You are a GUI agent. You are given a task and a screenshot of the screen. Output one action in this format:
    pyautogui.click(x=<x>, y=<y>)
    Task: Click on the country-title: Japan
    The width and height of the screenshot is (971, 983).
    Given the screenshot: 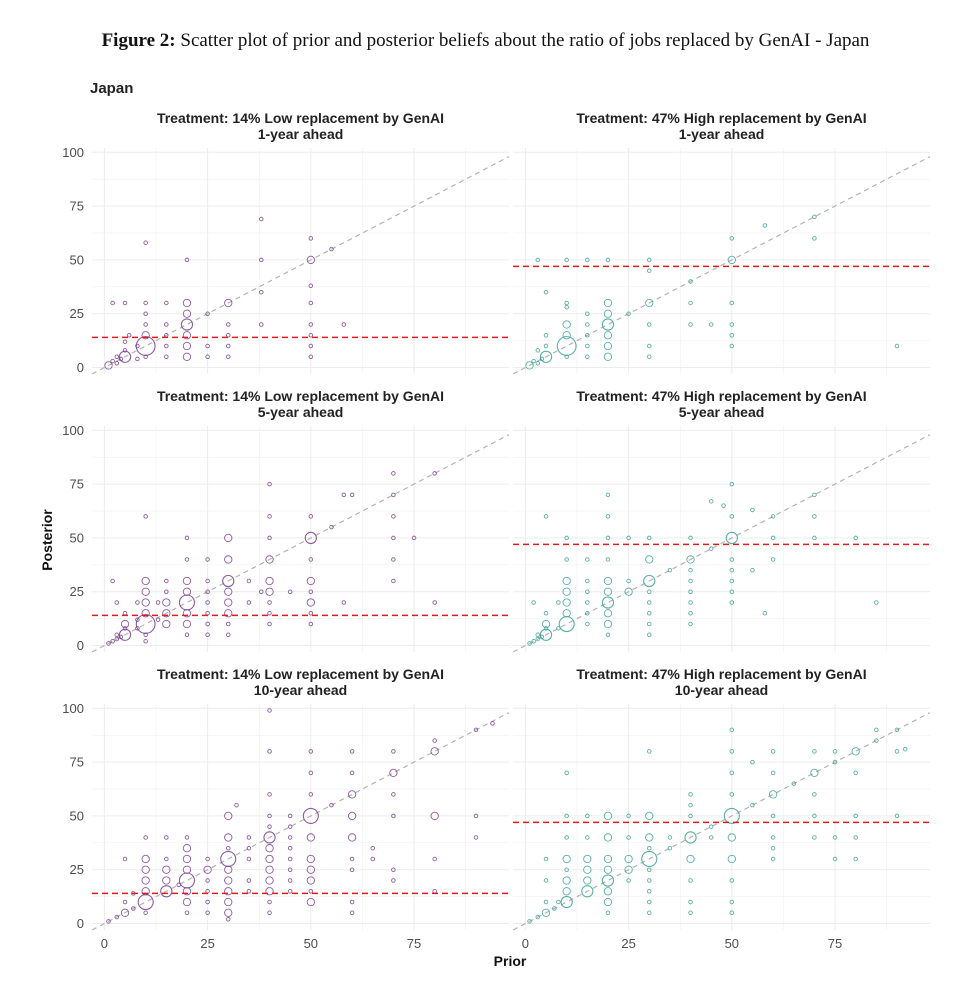 What is the action you would take?
    pyautogui.click(x=112, y=88)
    